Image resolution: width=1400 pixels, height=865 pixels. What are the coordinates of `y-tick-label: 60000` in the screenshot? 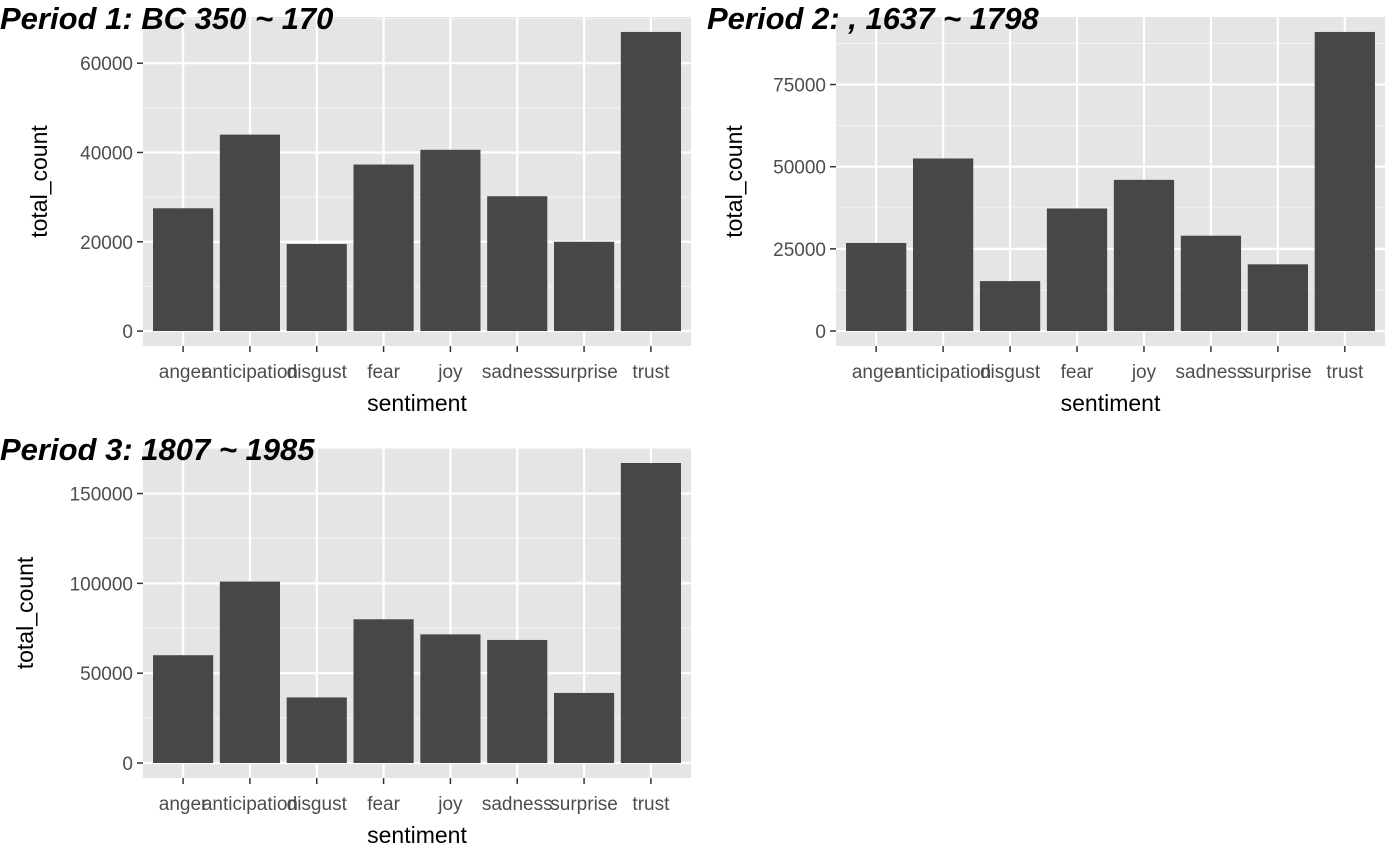 It's located at (106, 64).